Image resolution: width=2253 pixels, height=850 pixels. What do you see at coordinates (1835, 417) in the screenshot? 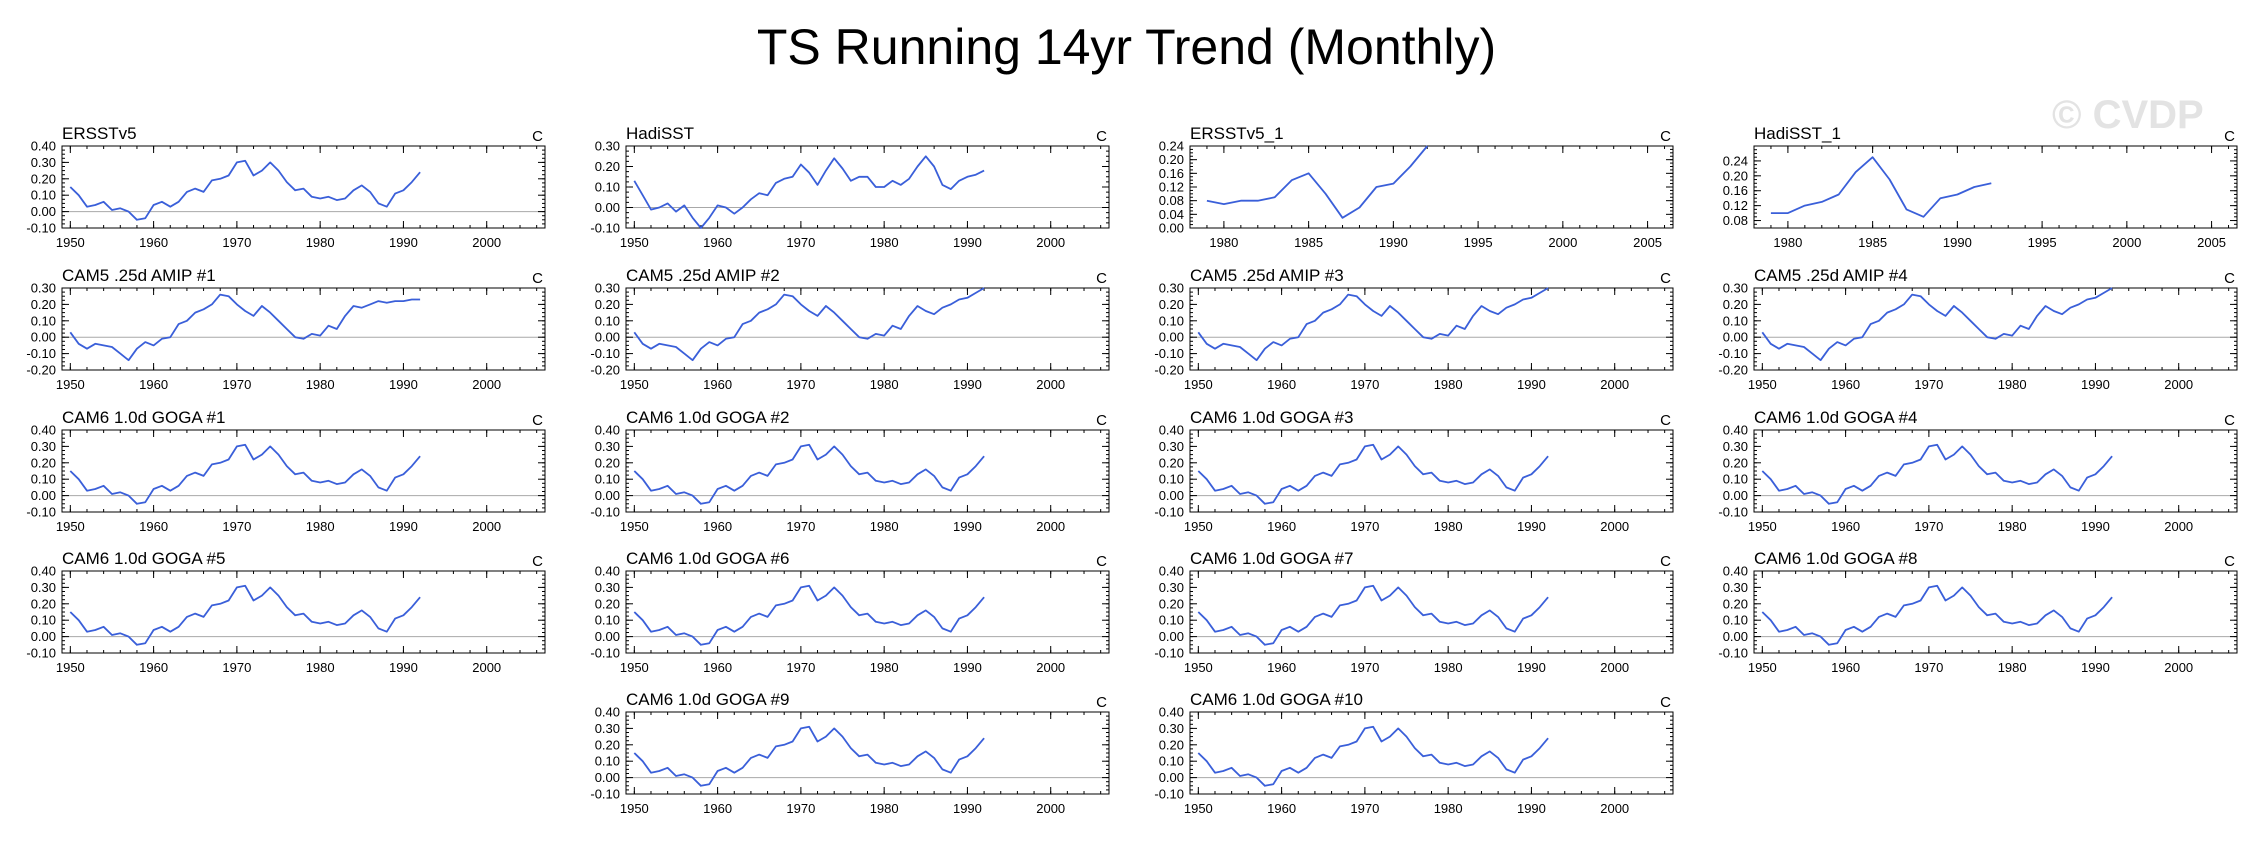
I see `panel-title: CAM6 1.0d GOGA #4` at bounding box center [1835, 417].